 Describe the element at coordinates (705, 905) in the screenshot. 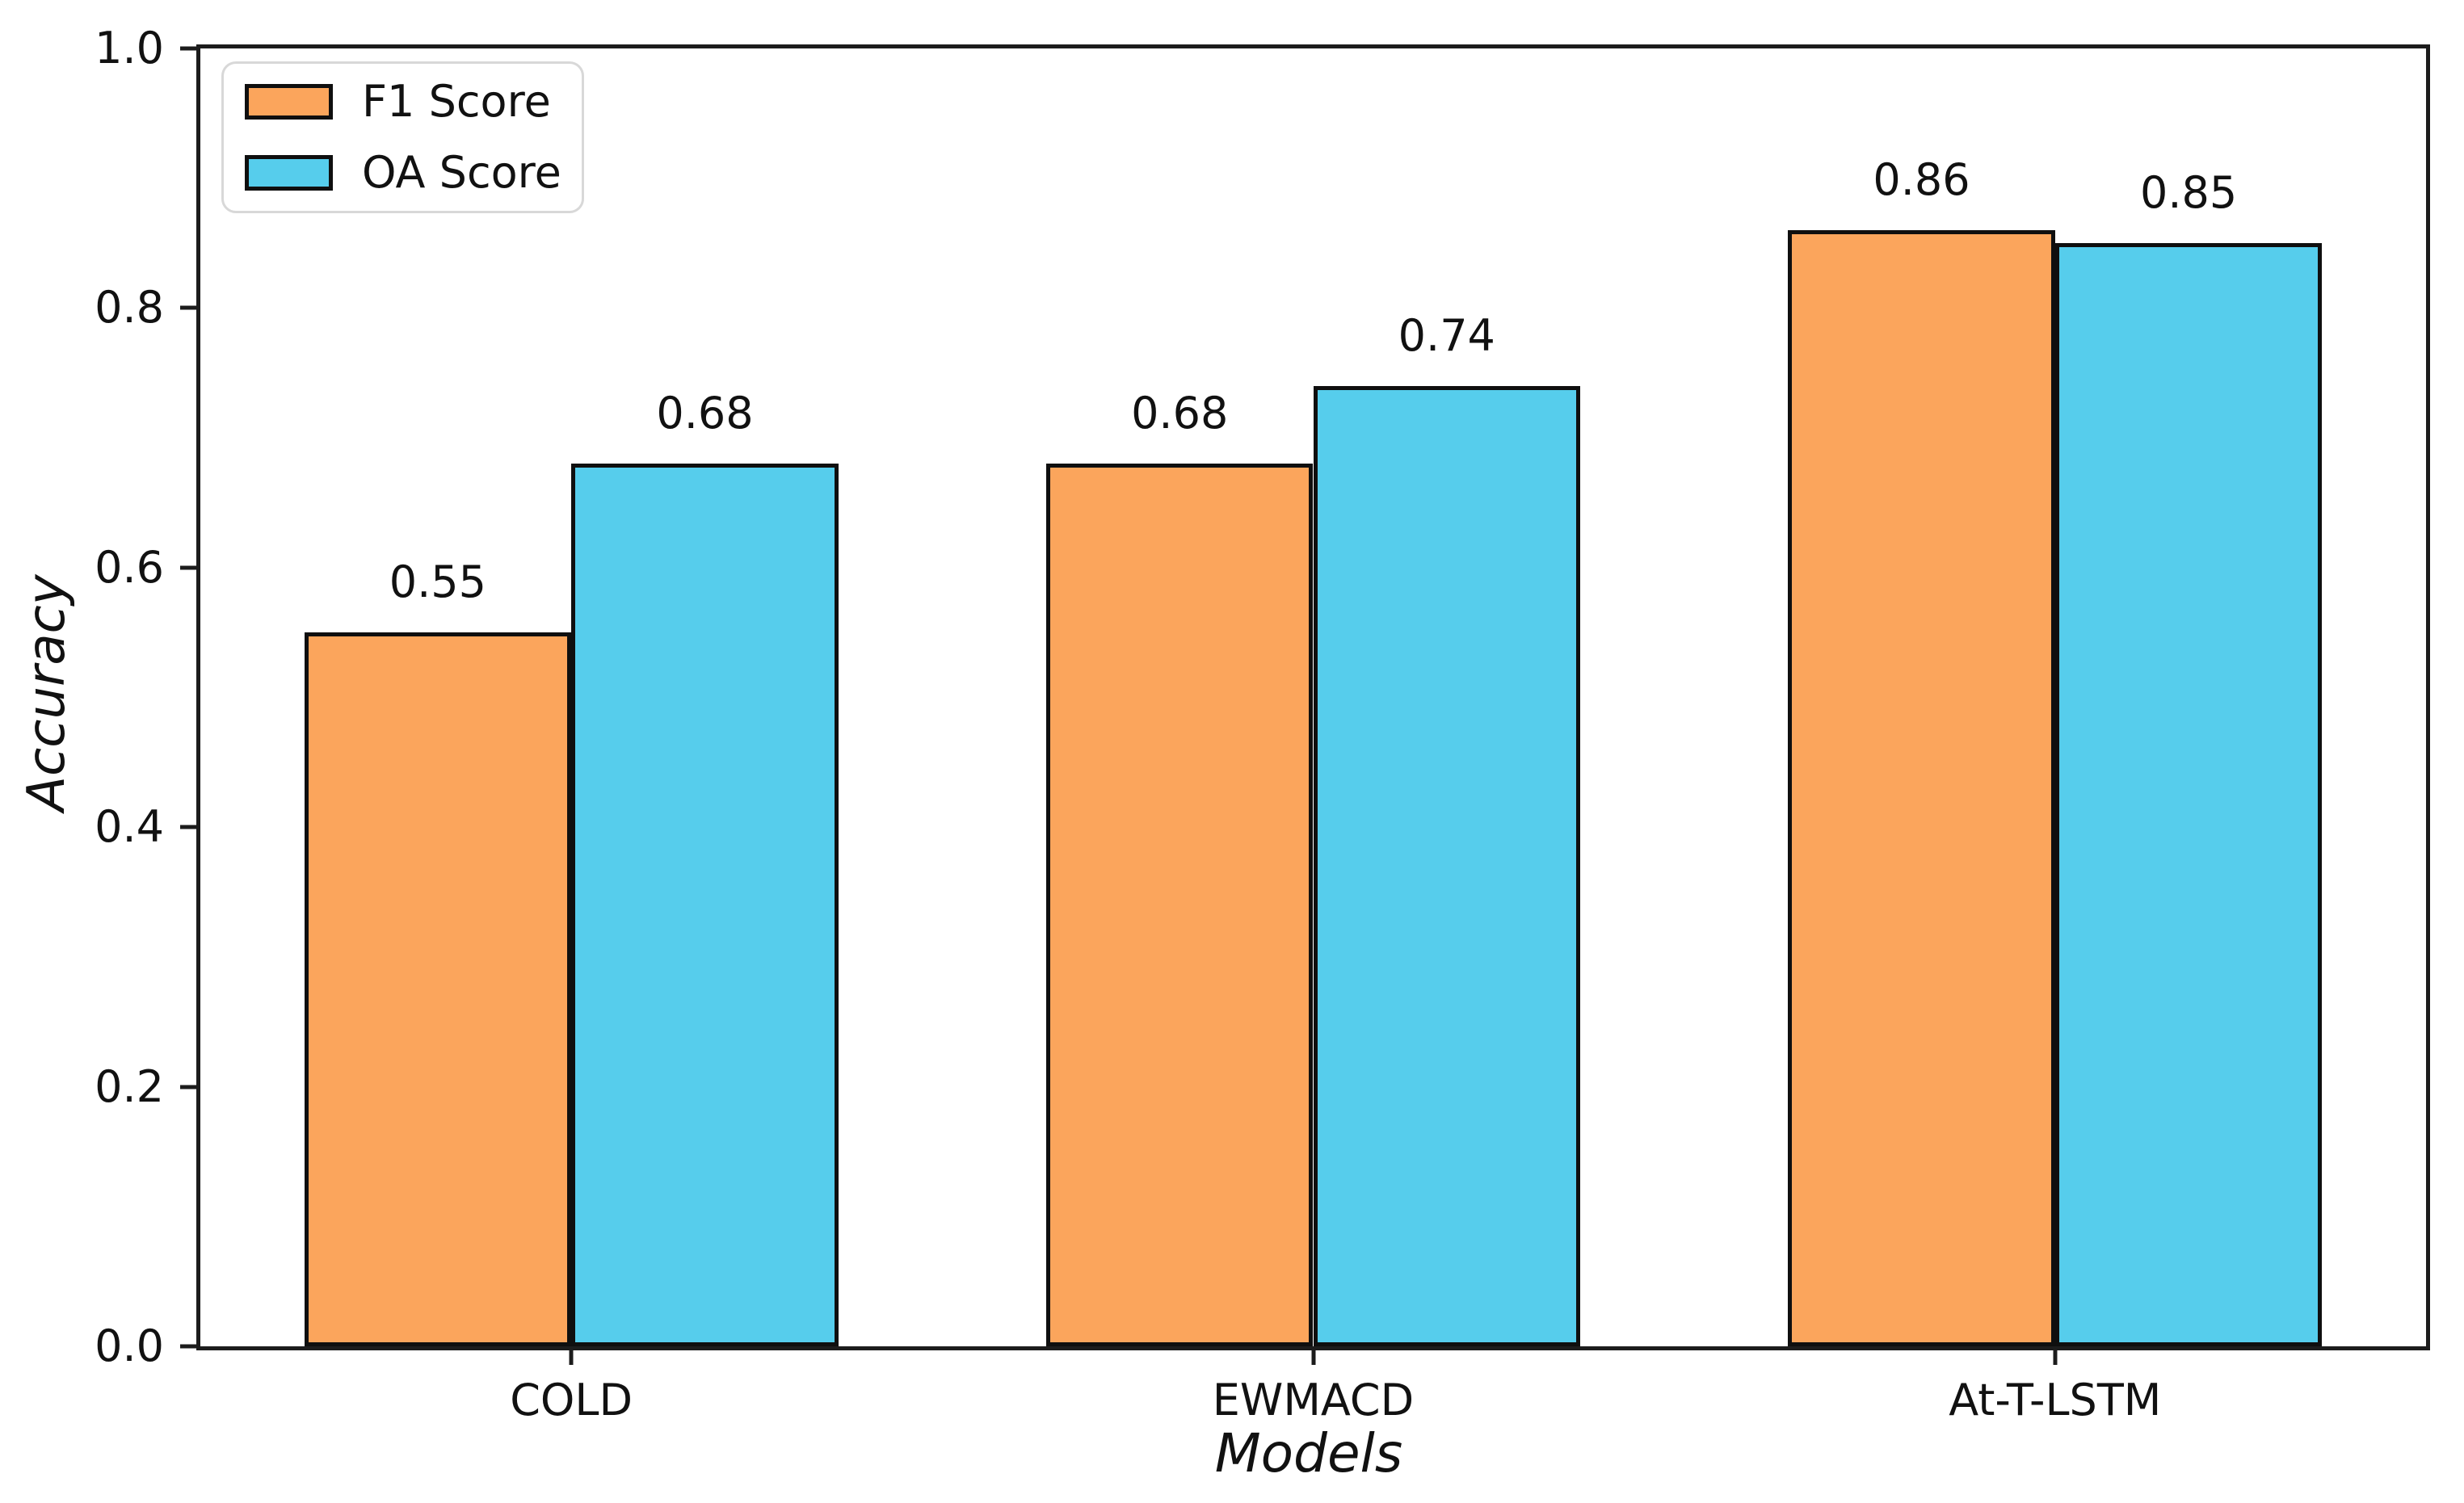

I see `bar-oa-score-cold` at that location.